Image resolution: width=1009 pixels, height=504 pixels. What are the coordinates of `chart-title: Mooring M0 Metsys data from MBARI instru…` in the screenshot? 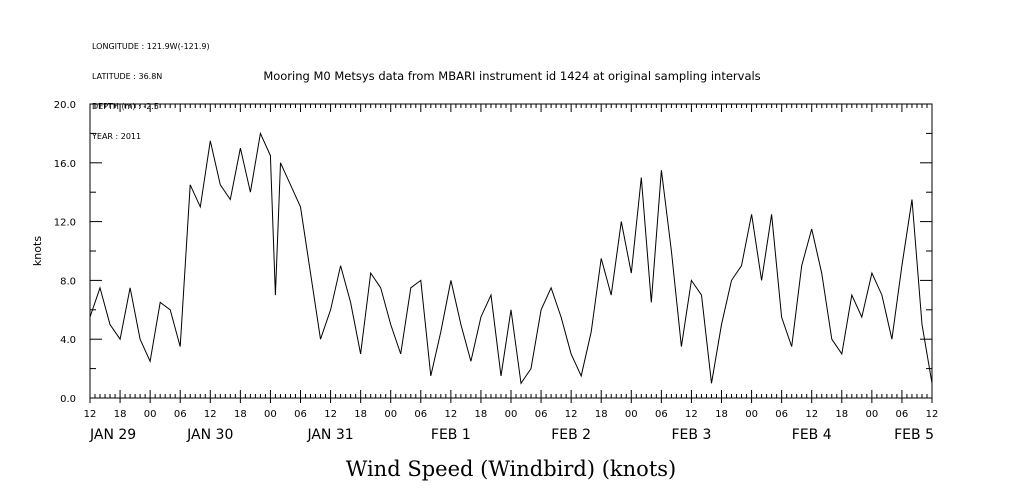 It's located at (511, 76).